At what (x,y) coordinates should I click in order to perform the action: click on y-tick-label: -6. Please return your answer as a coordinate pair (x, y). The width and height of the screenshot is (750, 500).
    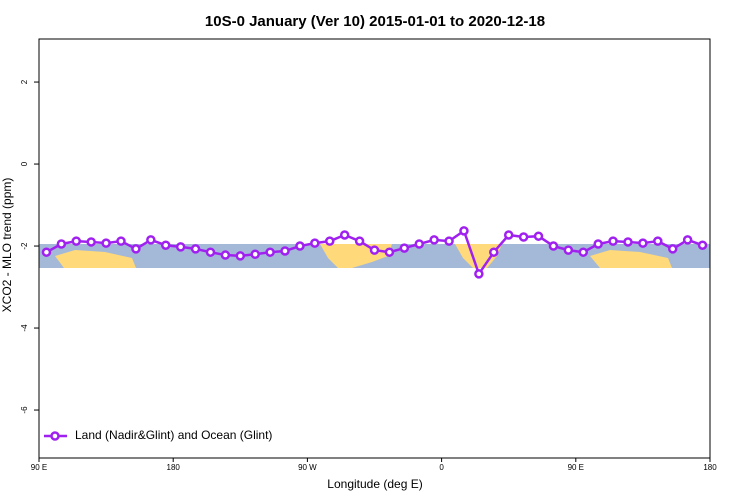
    Looking at the image, I should click on (24, 410).